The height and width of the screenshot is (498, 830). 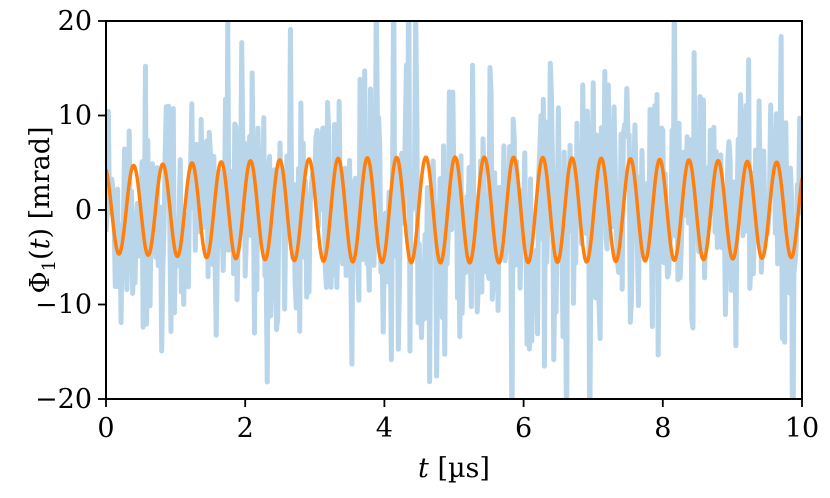 What do you see at coordinates (454, 468) in the screenshot?
I see `x-axis-label: t [µs]` at bounding box center [454, 468].